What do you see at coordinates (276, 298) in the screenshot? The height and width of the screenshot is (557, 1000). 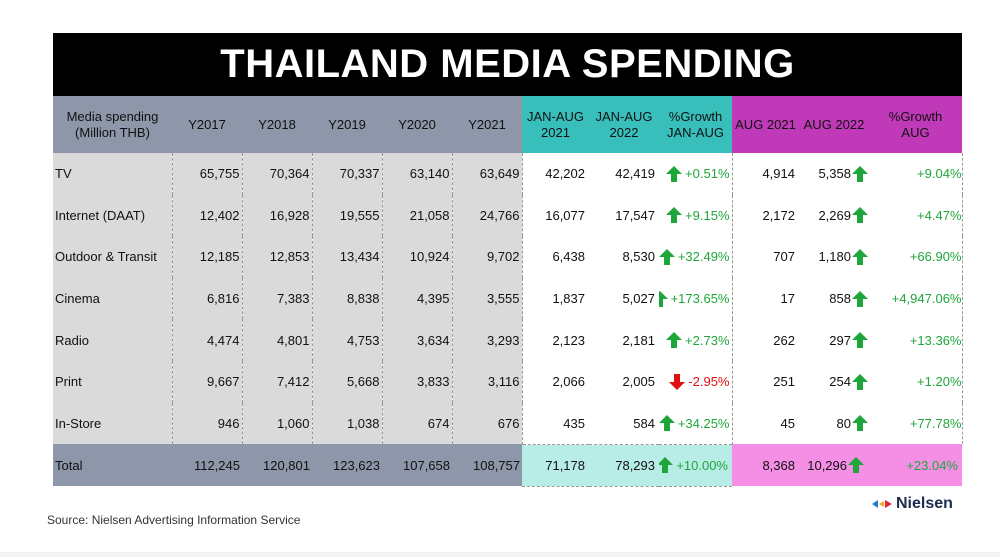 I see `year-value-cell: 7,383` at bounding box center [276, 298].